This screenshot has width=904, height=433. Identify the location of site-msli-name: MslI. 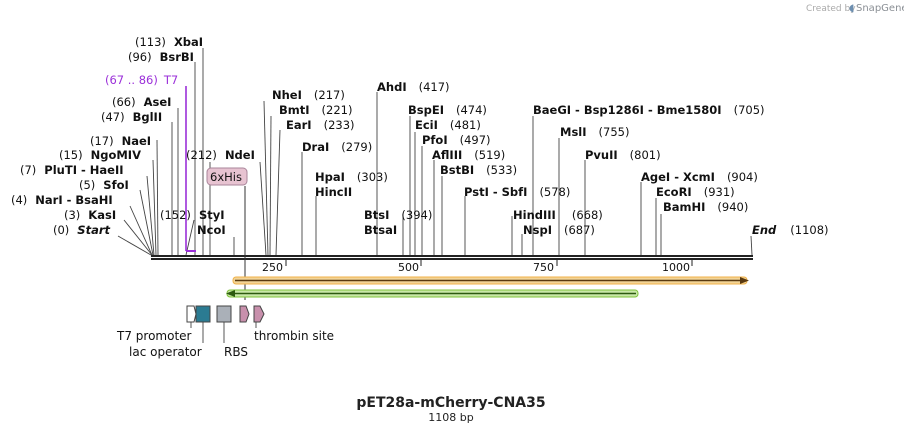
(573, 132).